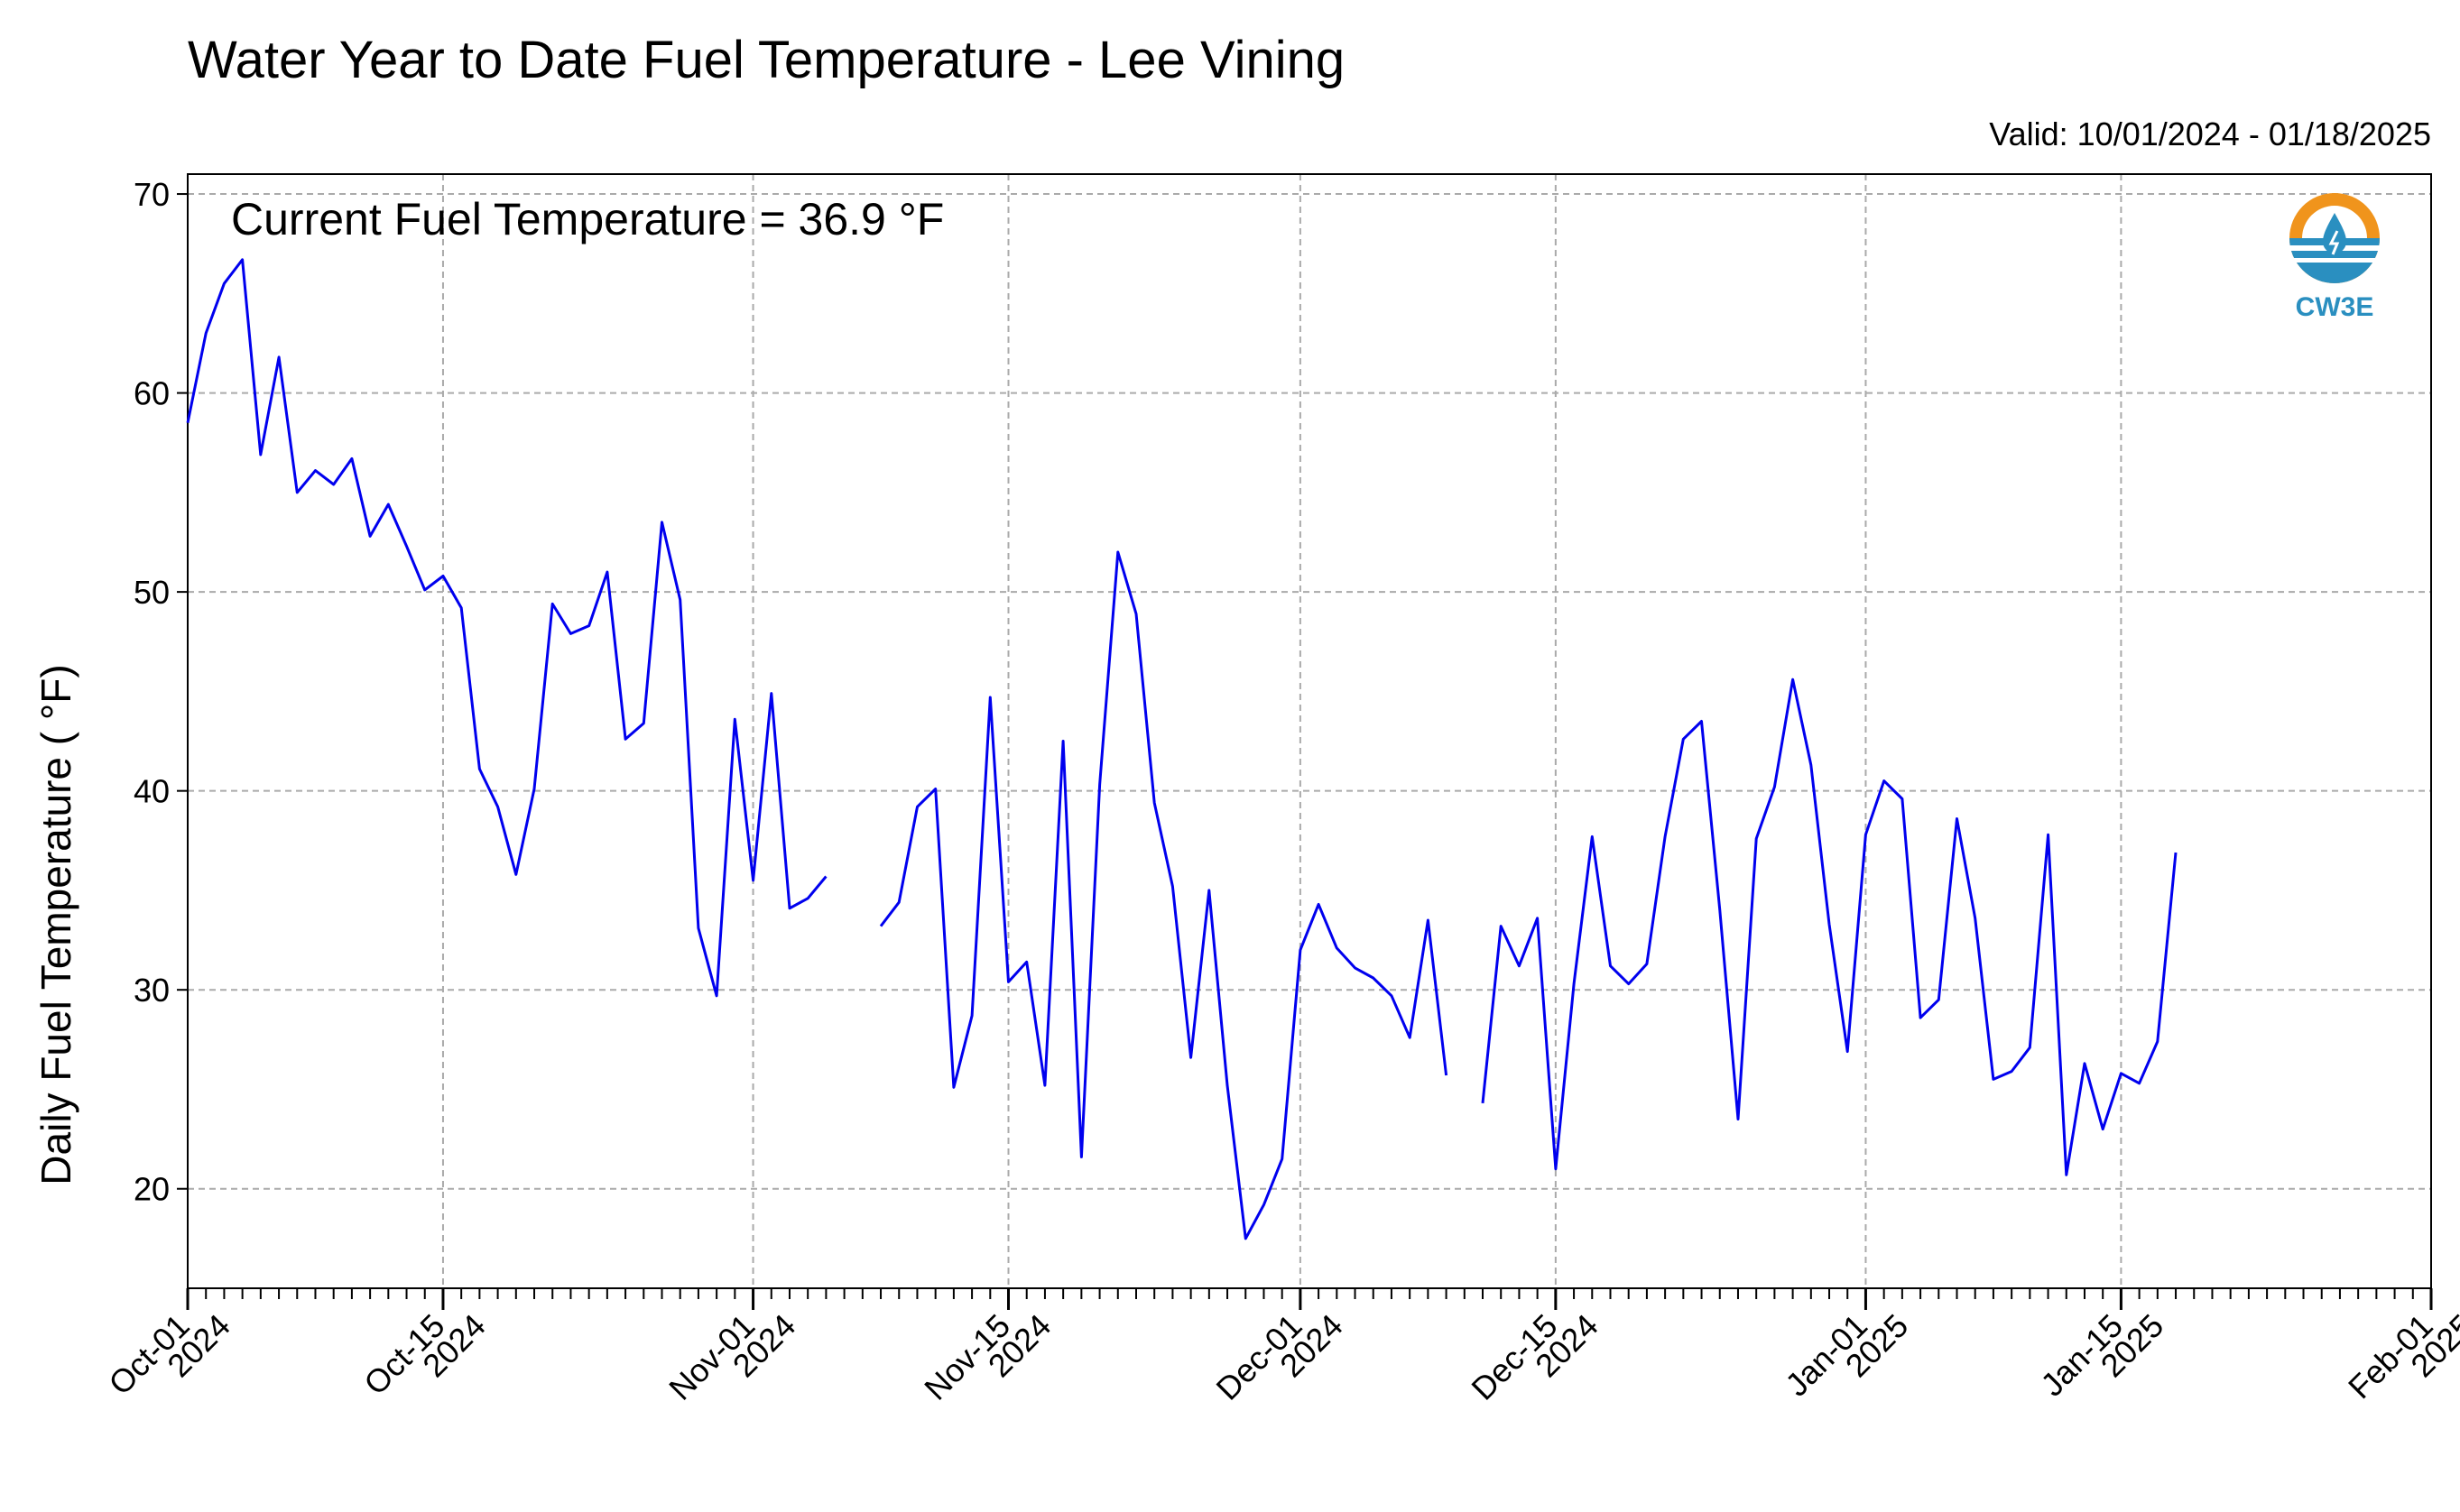 The image size is (2460, 1512). What do you see at coordinates (152, 1189) in the screenshot?
I see `y-tick-label: 20` at bounding box center [152, 1189].